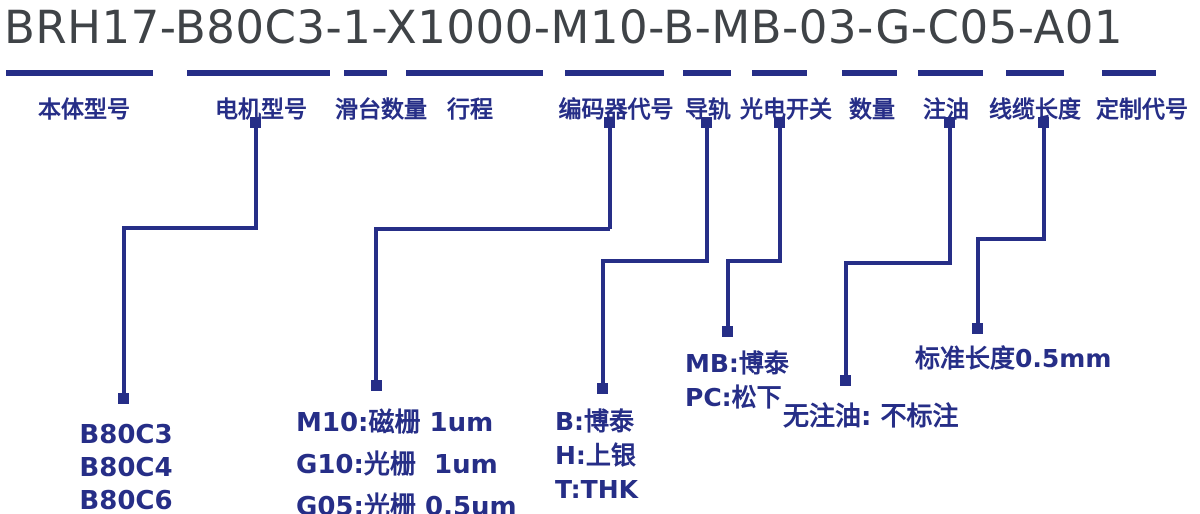  Describe the element at coordinates (616, 110) in the screenshot. I see `segment-label-encoder: 编码器代号` at that location.